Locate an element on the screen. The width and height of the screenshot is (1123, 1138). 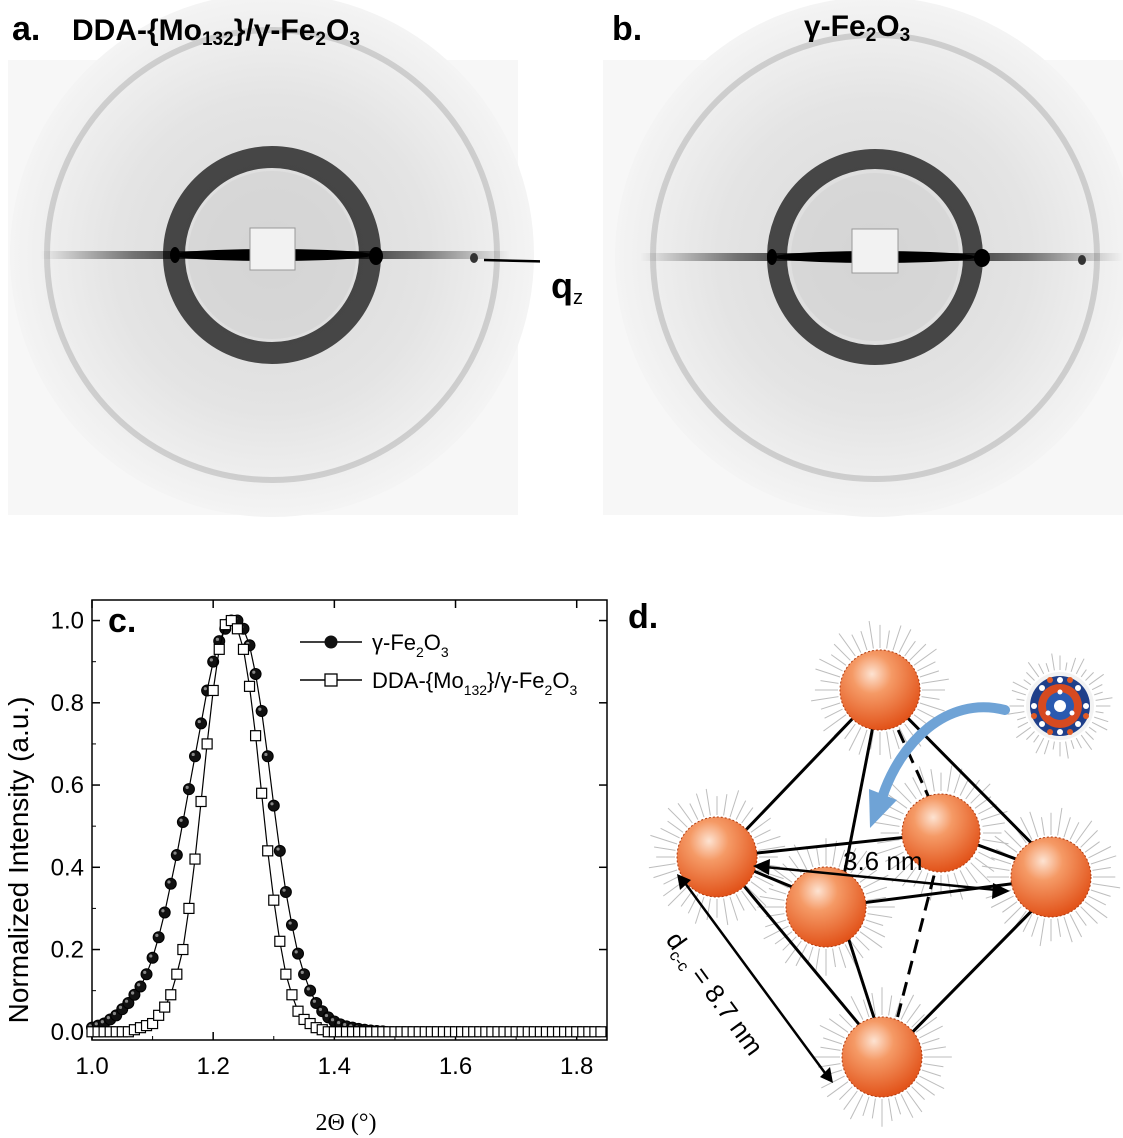
y-tick-label: 1.0 is located at coordinates (67, 621).